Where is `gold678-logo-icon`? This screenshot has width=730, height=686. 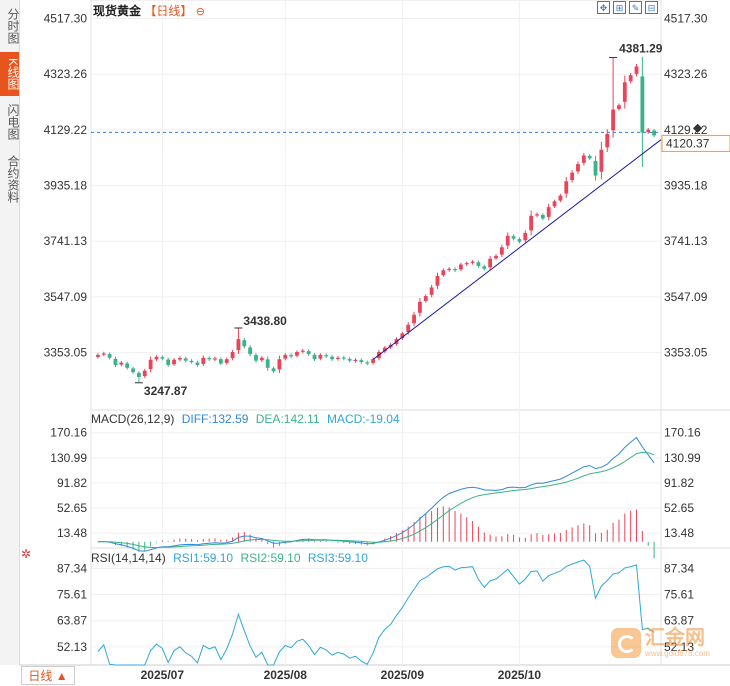
gold678-logo-icon is located at coordinates (626, 642).